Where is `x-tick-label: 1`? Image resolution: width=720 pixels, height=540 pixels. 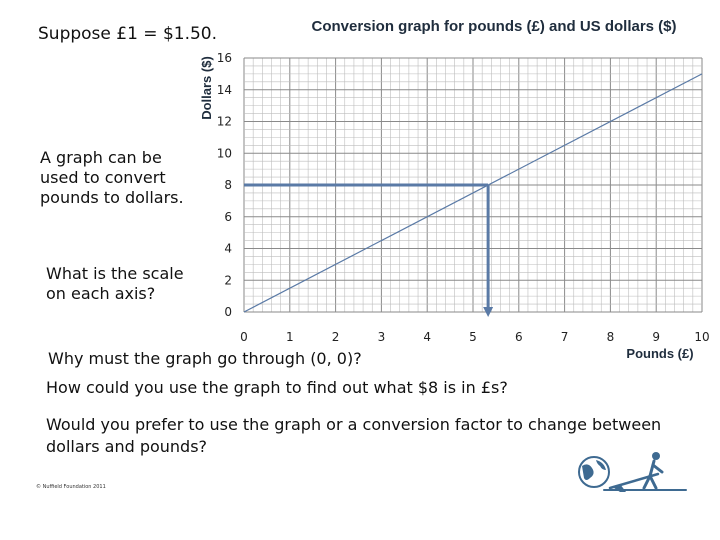
x-tick-label: 1 is located at coordinates (290, 337).